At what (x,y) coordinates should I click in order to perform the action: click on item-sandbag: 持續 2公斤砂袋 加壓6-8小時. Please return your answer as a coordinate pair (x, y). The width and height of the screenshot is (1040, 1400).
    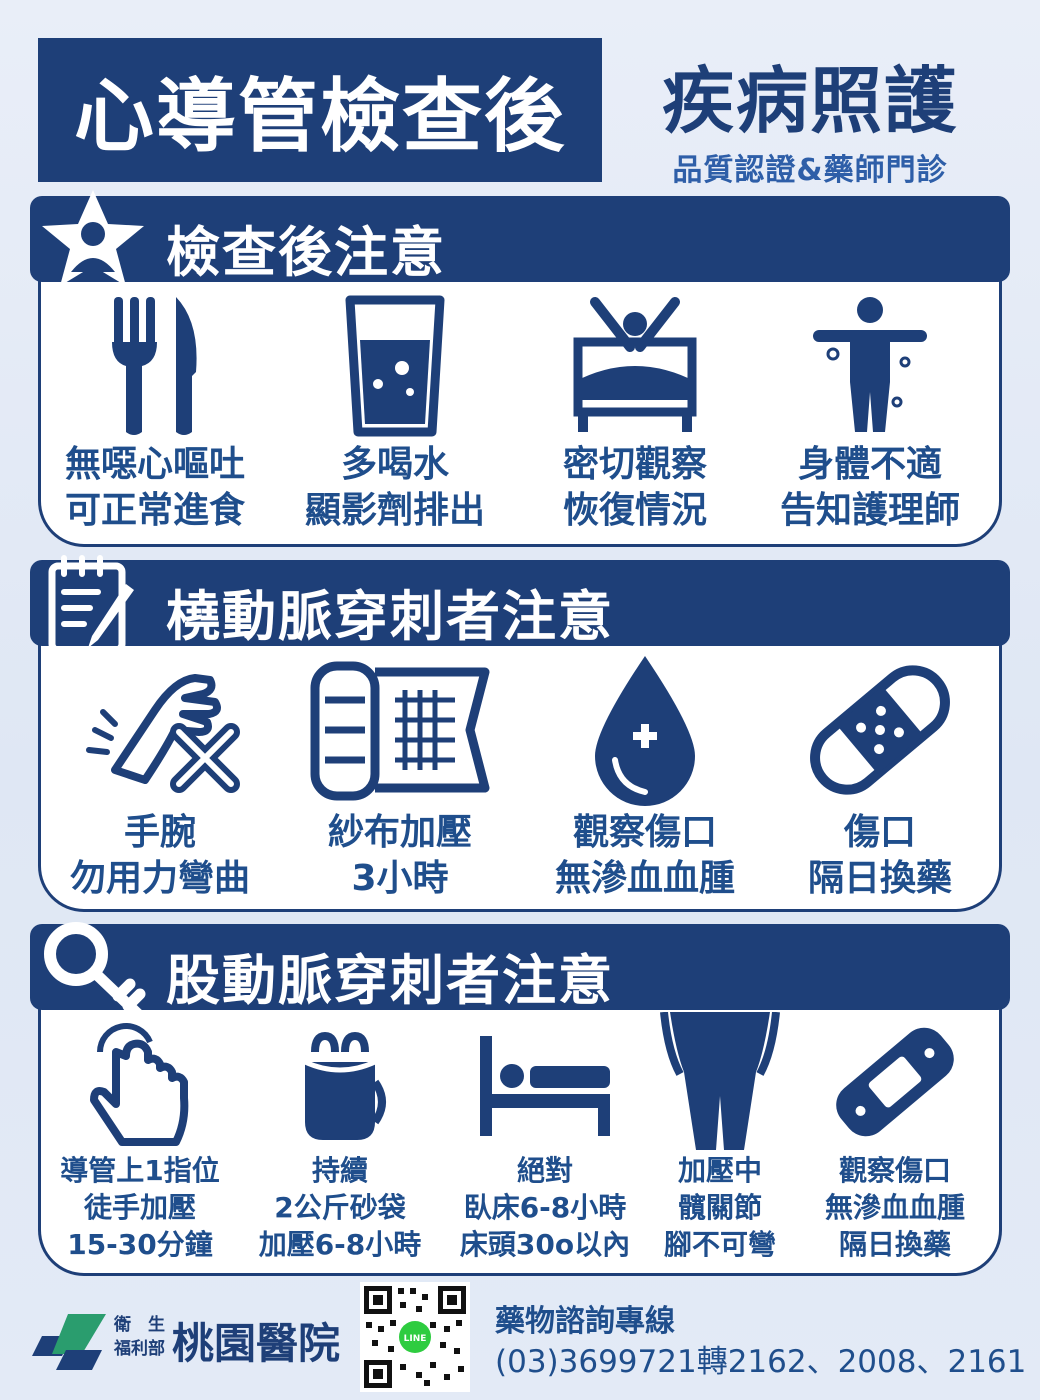
    Looking at the image, I should click on (340, 1137).